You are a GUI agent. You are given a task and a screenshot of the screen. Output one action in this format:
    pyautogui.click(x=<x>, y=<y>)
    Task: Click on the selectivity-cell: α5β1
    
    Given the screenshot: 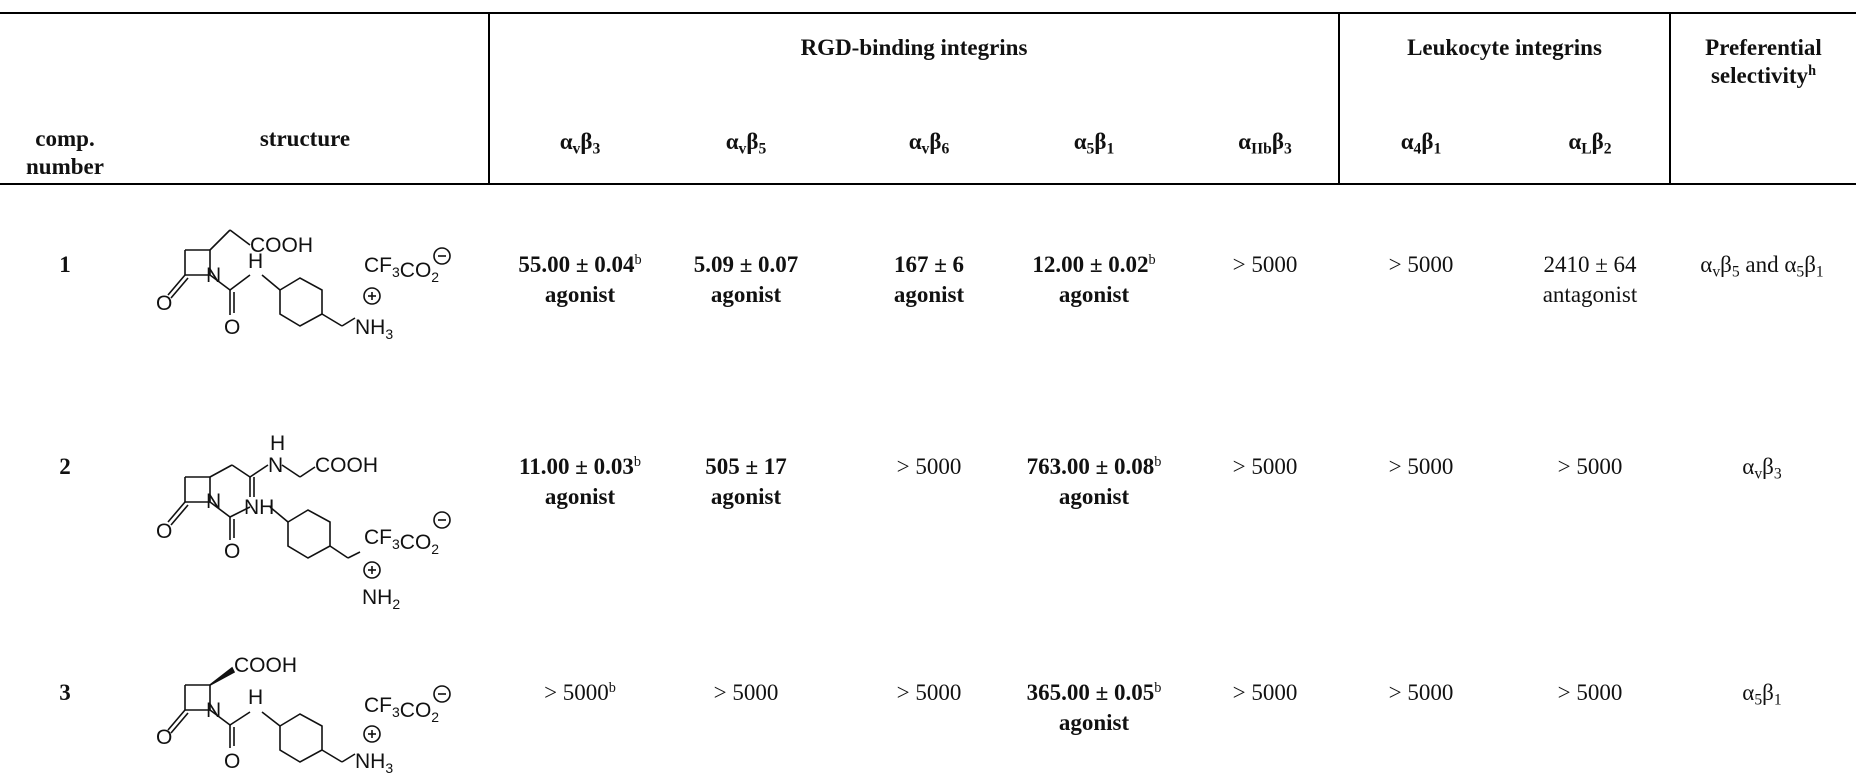 What is the action you would take?
    pyautogui.click(x=1761, y=693)
    